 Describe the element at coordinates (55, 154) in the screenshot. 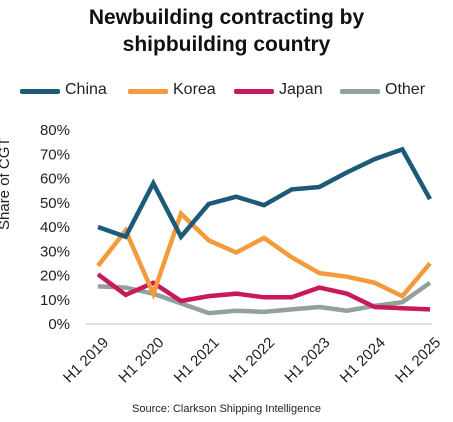

I see `y-tick-label: 70%` at that location.